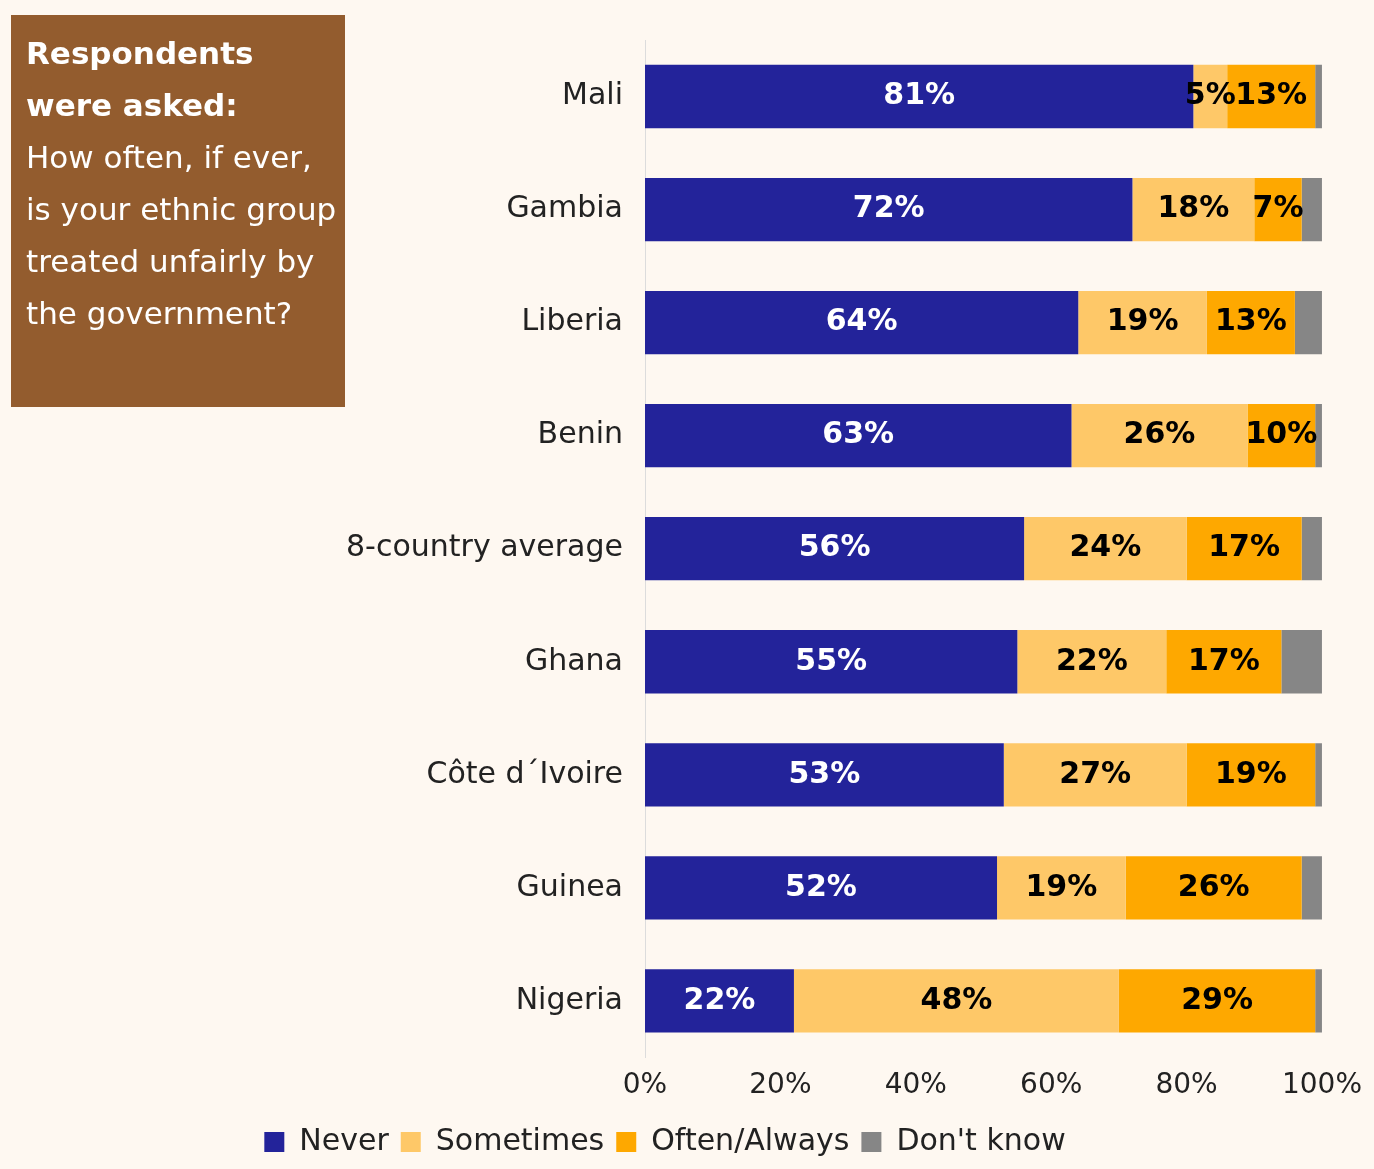 This screenshot has height=1169, width=1374. Describe the element at coordinates (564, 207) in the screenshot. I see `y-tick-label: Gambia` at that location.